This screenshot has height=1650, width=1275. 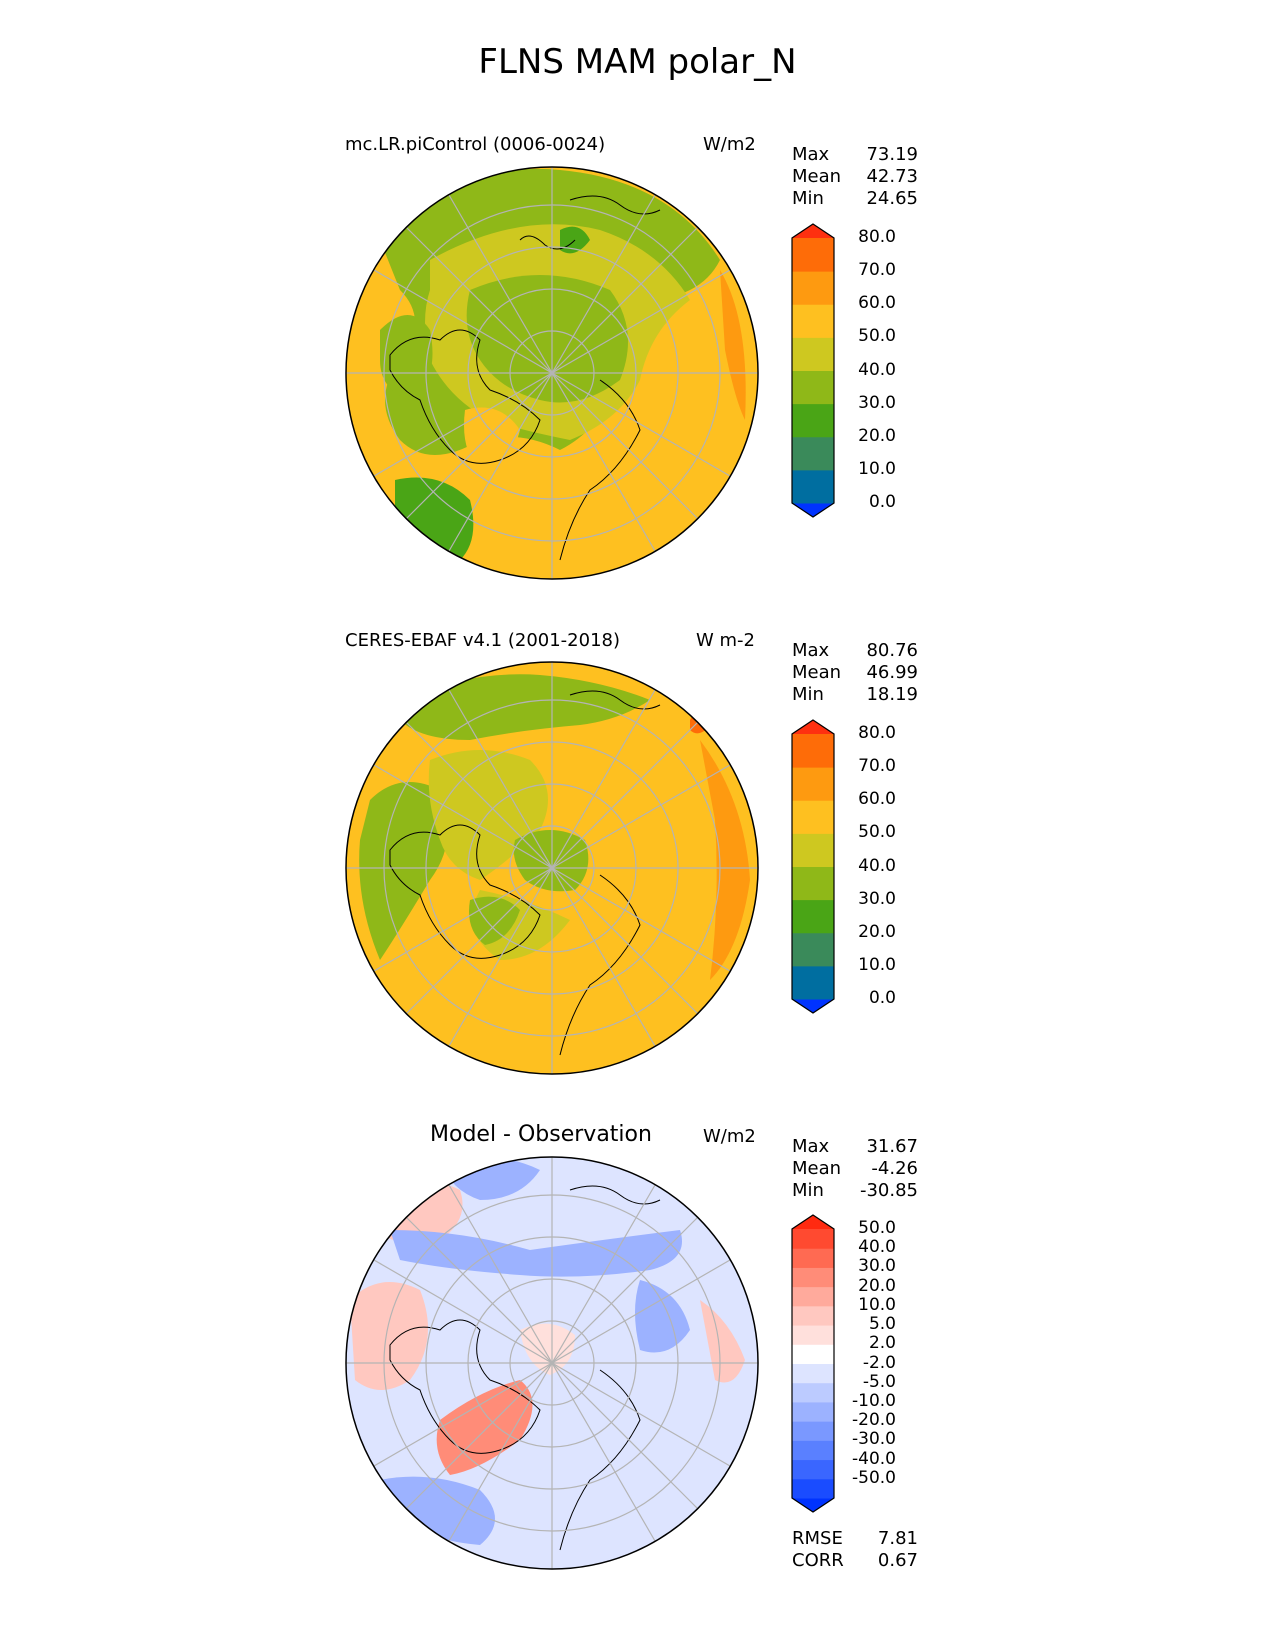 What do you see at coordinates (877, 402) in the screenshot?
I see `colorbar-model-tick-label: 30.0` at bounding box center [877, 402].